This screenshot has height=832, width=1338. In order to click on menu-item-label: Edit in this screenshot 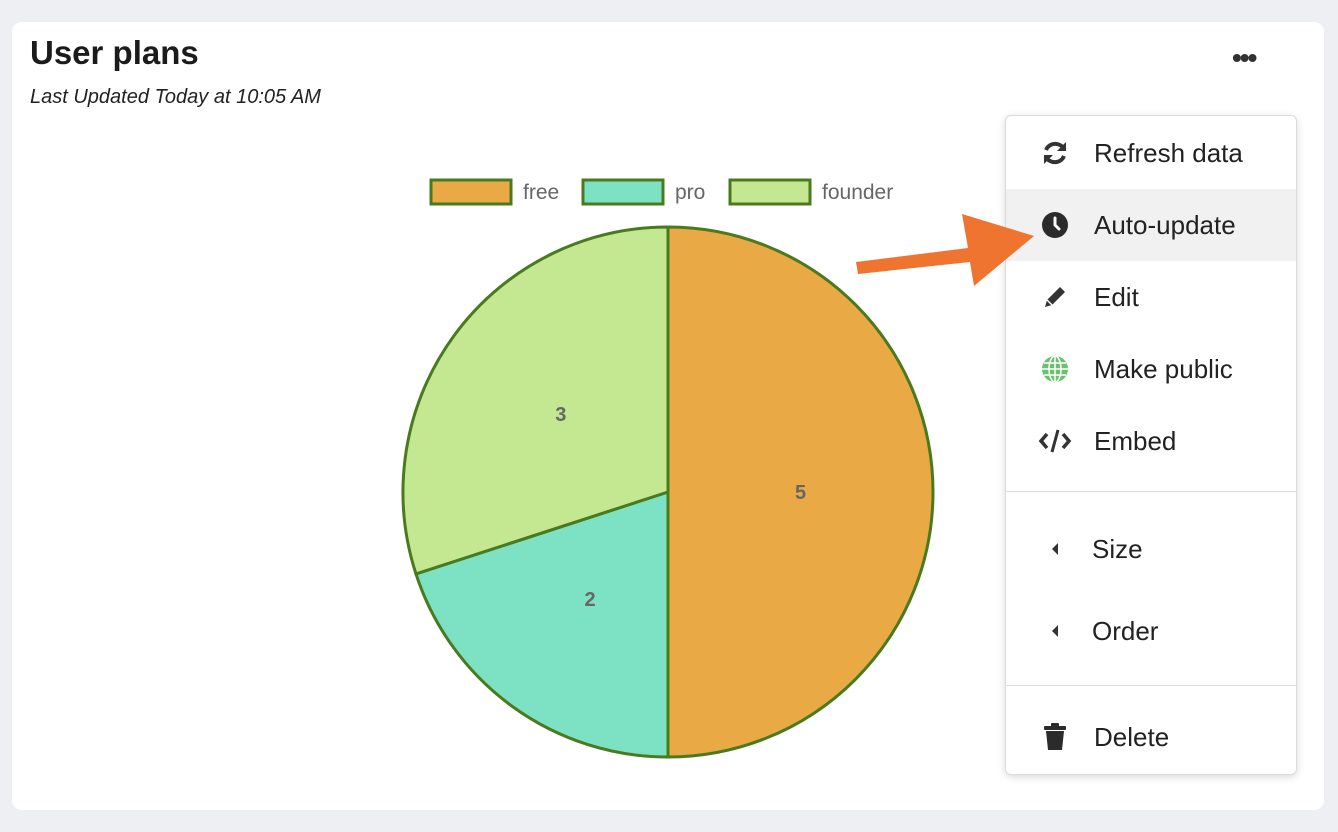, I will do `click(1116, 296)`.